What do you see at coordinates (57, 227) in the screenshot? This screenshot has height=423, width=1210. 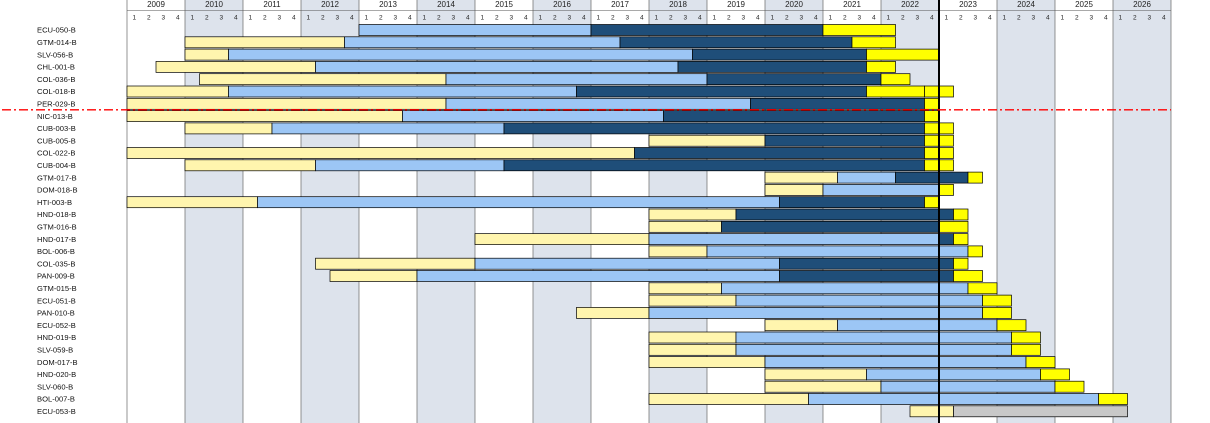 I see `project-label-GTM-016-B: GTM-016-B` at bounding box center [57, 227].